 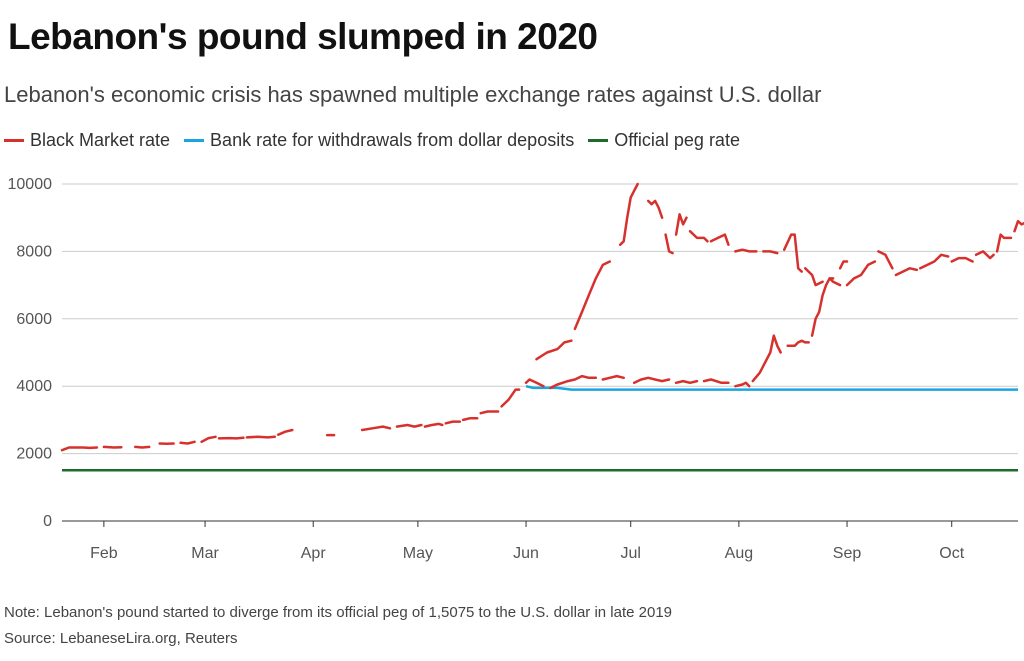 What do you see at coordinates (314, 553) in the screenshot?
I see `x-tick-label: Apr` at bounding box center [314, 553].